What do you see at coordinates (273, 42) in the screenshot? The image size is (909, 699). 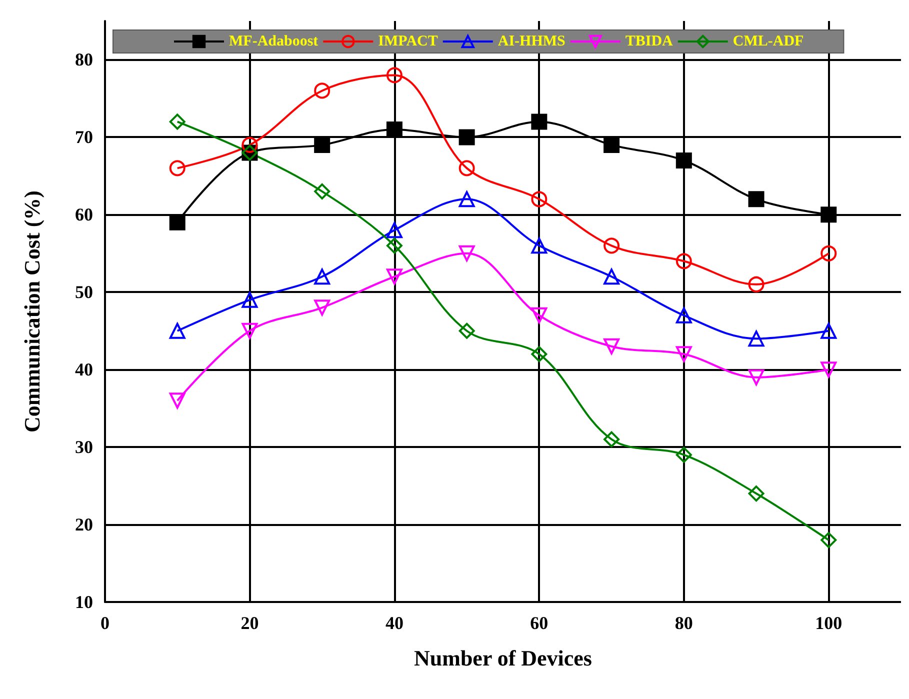 I see `legend-label: MF-Adaboost` at bounding box center [273, 42].